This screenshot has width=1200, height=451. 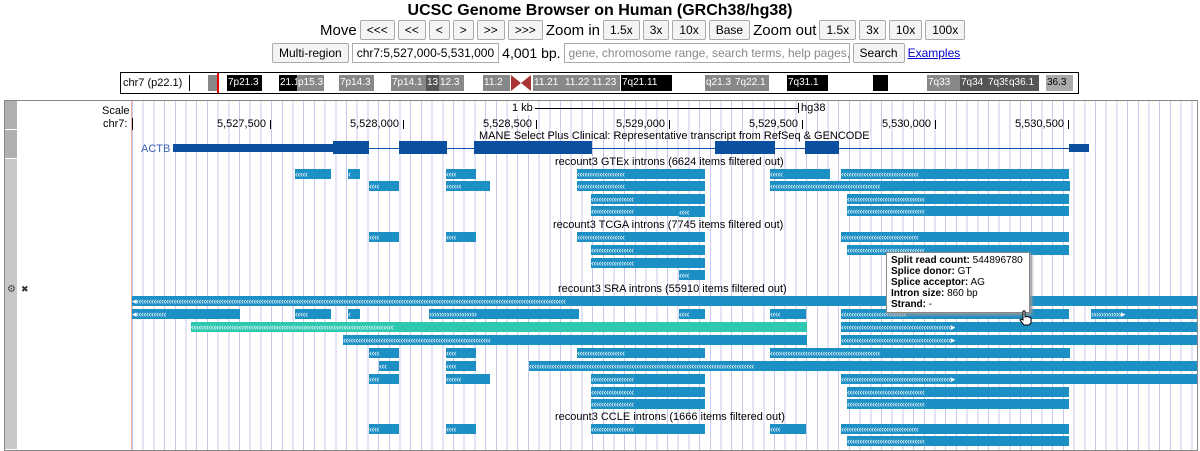 What do you see at coordinates (719, 83) in the screenshot?
I see `ideogram-band: q21.3` at bounding box center [719, 83].